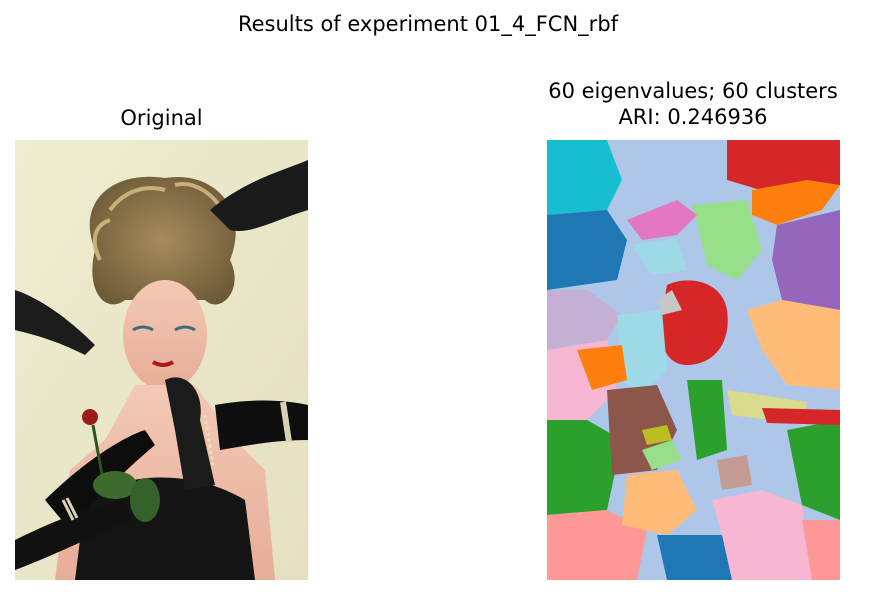 The width and height of the screenshot is (881, 595). What do you see at coordinates (161, 118) in the screenshot?
I see `original-image-title: Original` at bounding box center [161, 118].